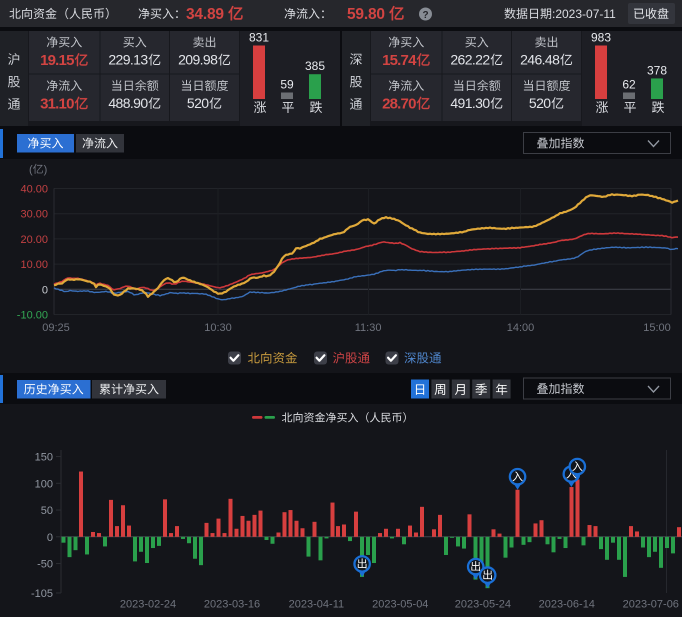  Describe the element at coordinates (657, 70) in the screenshot. I see `svg-text: 378` at that location.